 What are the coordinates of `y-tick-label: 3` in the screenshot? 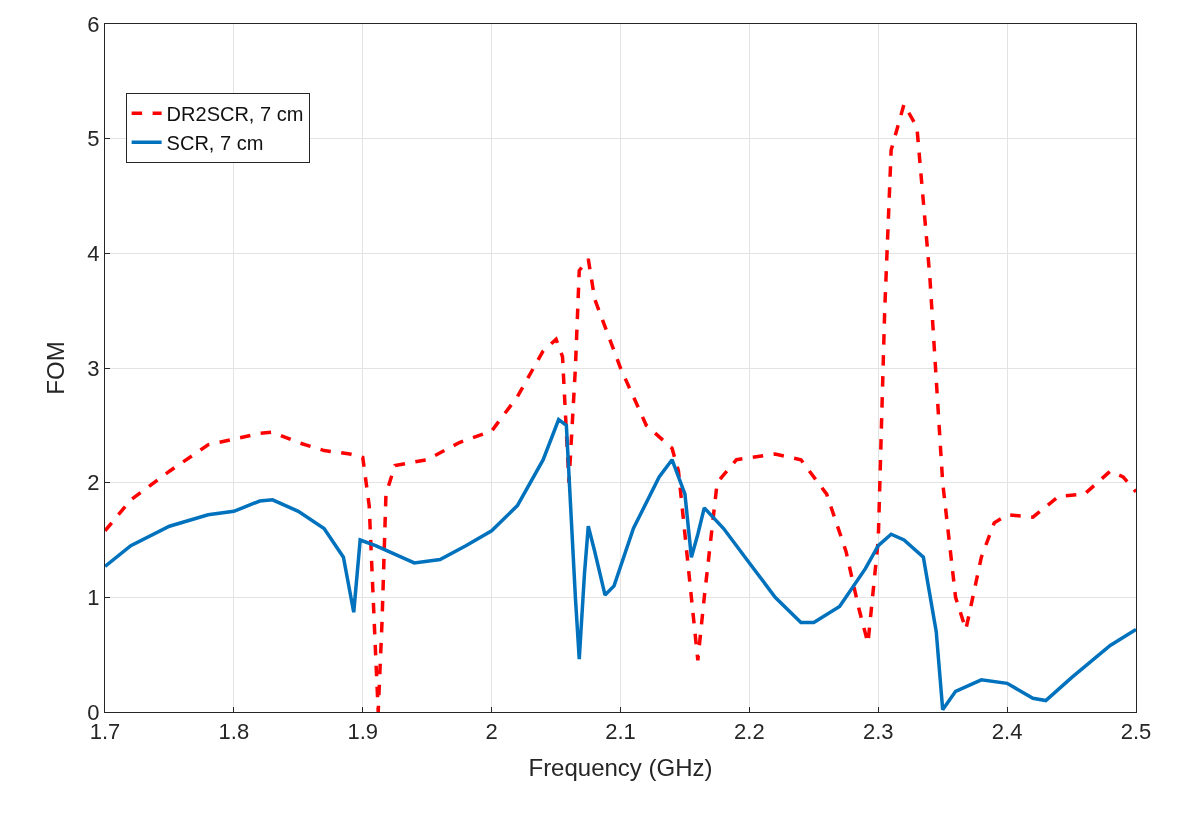 It's located at (93, 368).